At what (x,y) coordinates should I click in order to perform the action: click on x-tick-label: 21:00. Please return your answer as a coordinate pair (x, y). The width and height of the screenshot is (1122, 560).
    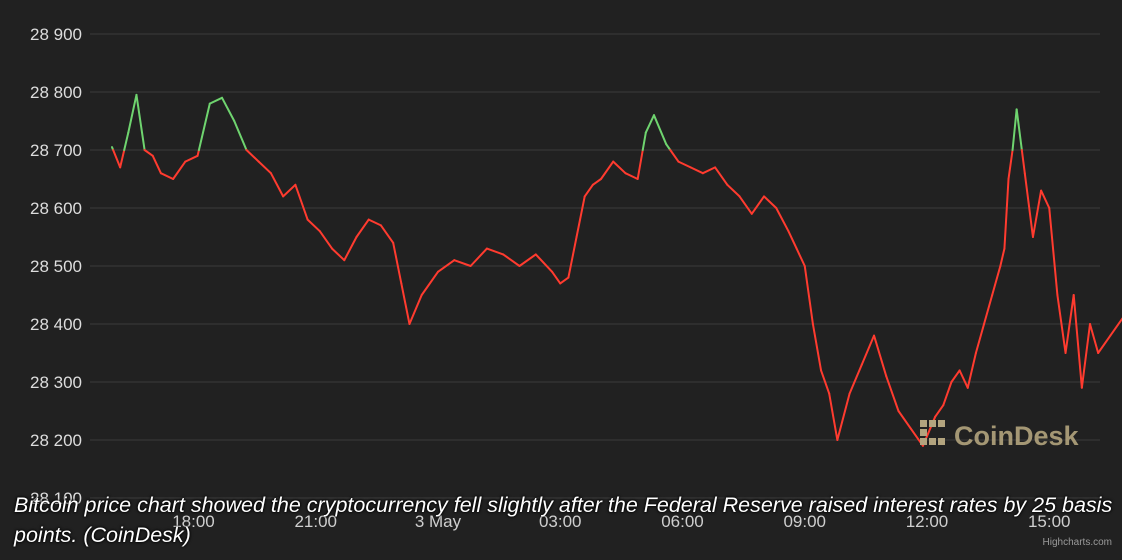
    Looking at the image, I should click on (315, 521).